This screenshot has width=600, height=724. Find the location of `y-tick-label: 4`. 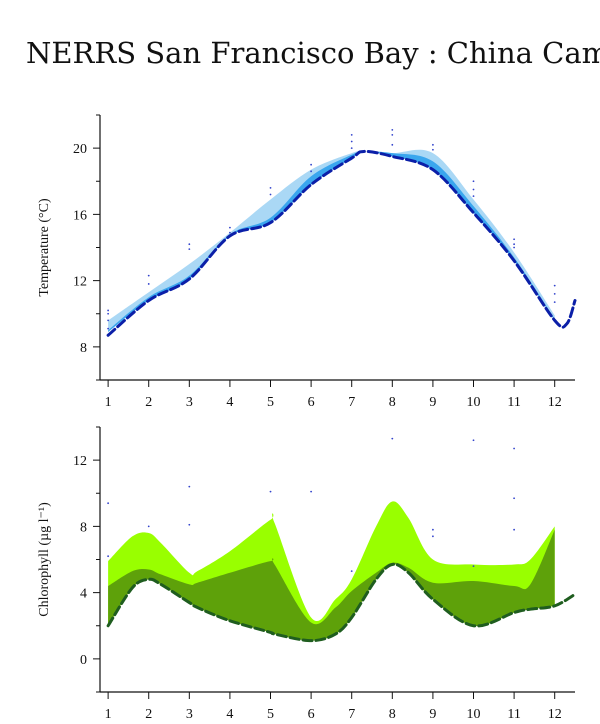

y-tick-label: 4 is located at coordinates (83, 594).